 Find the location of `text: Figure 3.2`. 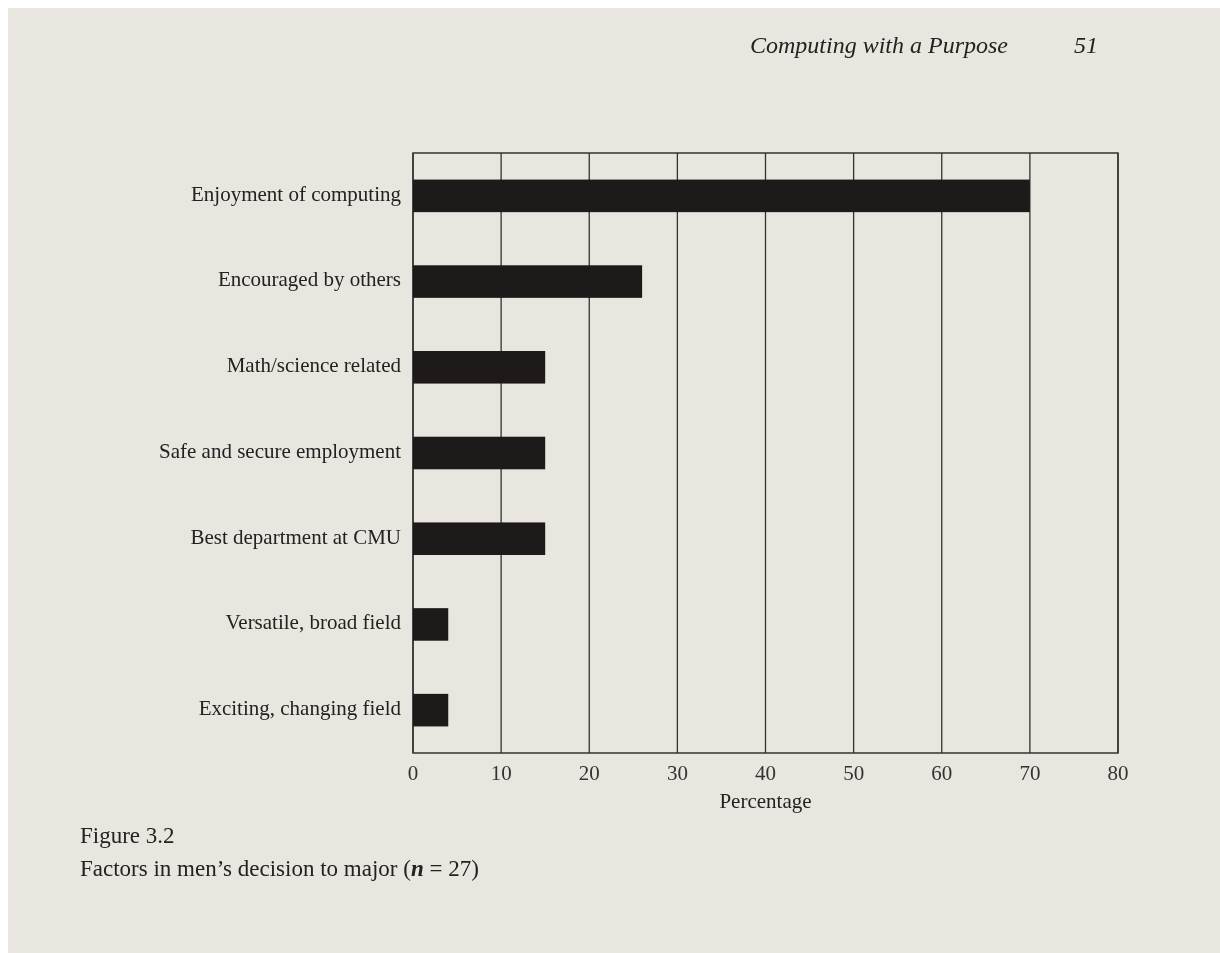

text: Figure 3.2 is located at coordinates (127, 835).